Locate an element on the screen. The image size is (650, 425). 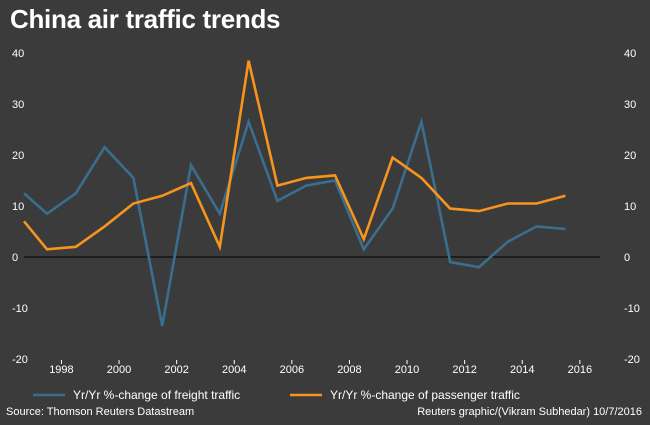
y-axis-left: -20 -10 0 10 20 30 40 is located at coordinates (20, 207).